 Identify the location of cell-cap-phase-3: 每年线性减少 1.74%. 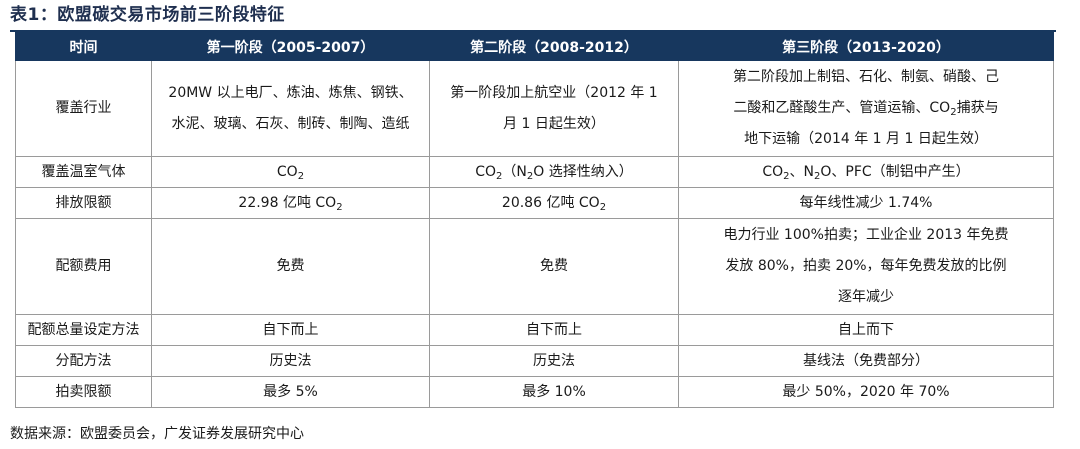
(866, 203).